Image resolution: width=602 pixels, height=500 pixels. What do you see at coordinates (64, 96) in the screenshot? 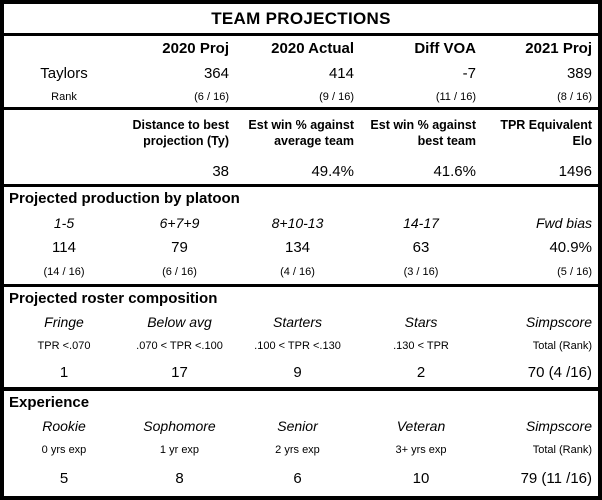
I see `rank-label: Rank` at bounding box center [64, 96].